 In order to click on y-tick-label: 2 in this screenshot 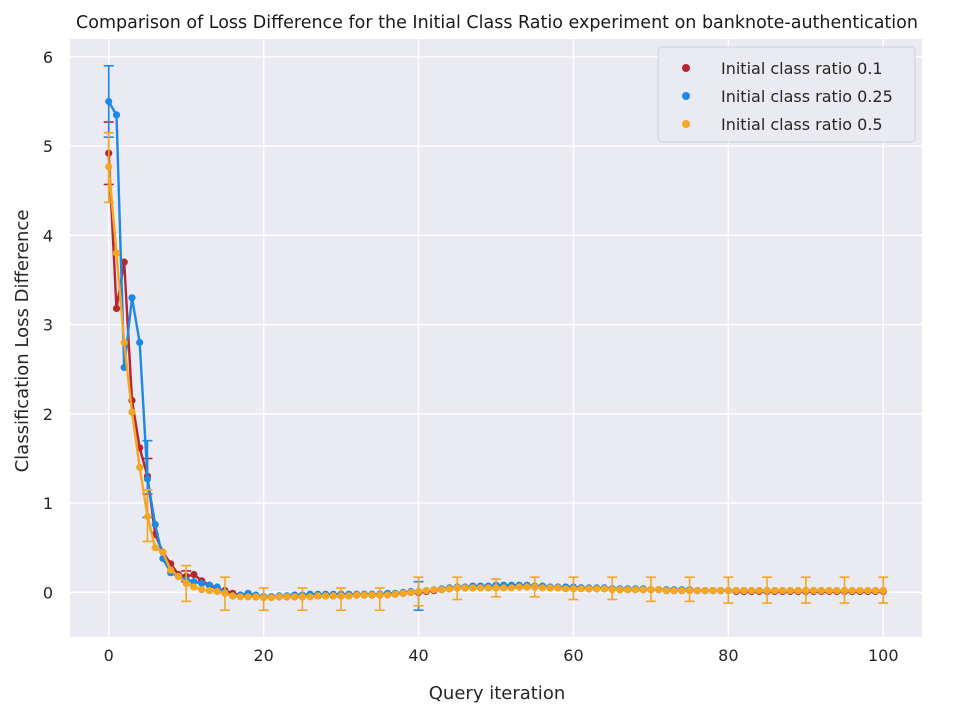, I will do `click(48, 414)`.